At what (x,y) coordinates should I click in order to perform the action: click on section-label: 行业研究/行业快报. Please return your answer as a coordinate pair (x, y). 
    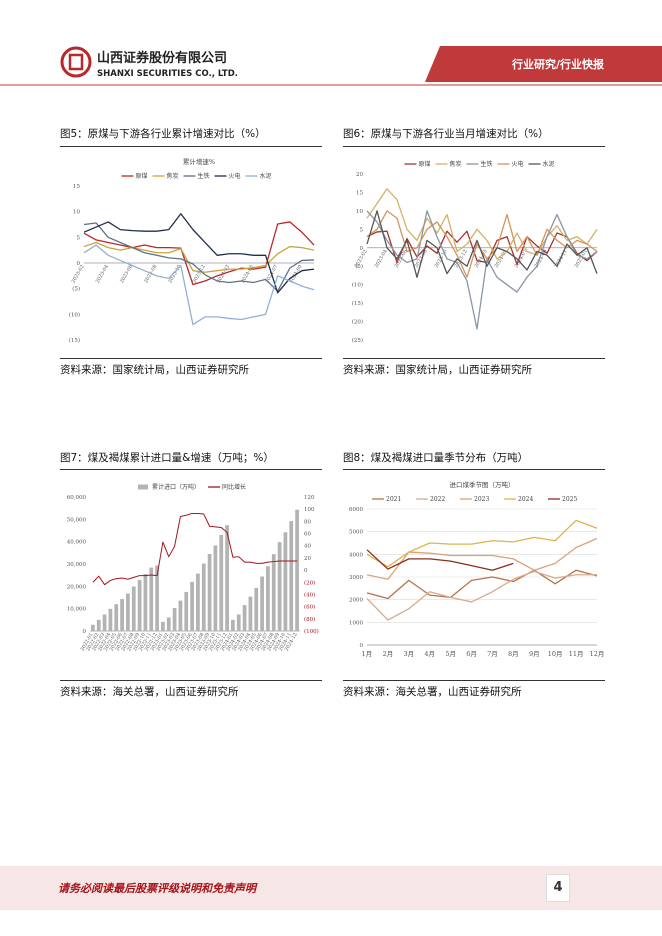
    Looking at the image, I should click on (558, 64).